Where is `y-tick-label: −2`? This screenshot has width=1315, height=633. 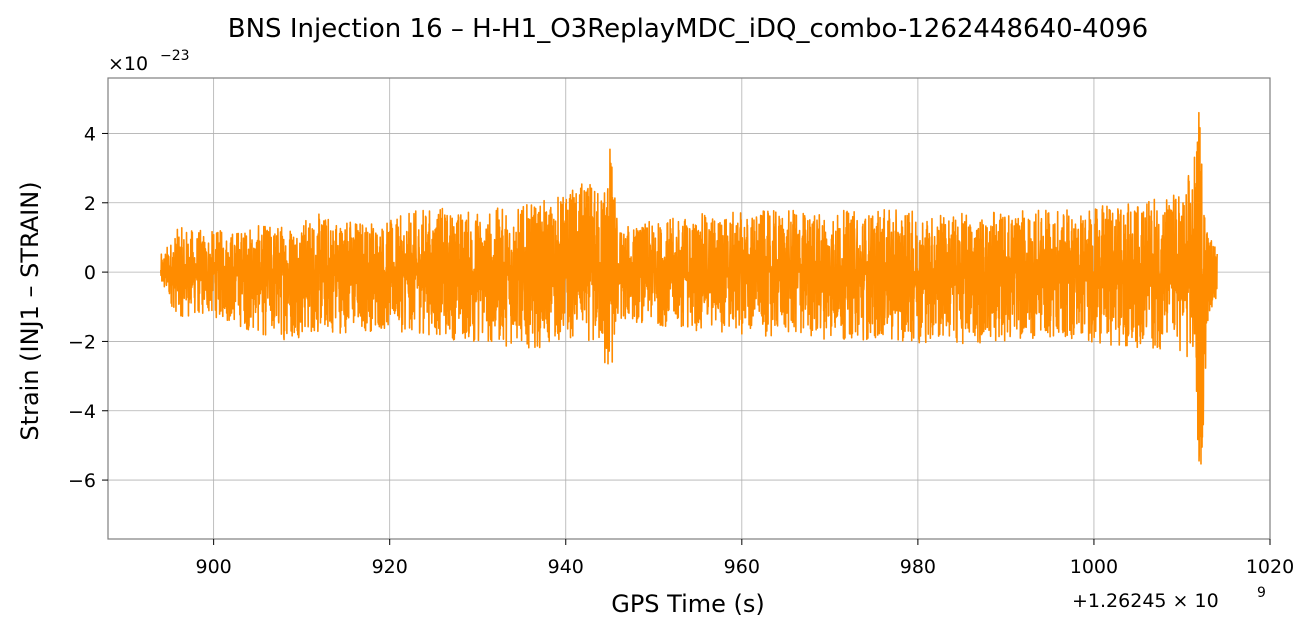
y-tick-label: −2 is located at coordinates (82, 342).